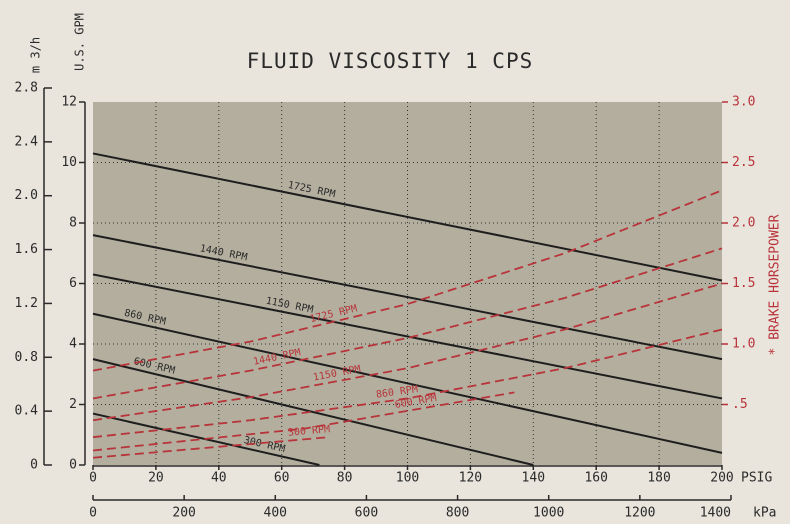 This screenshot has width=790, height=524. What do you see at coordinates (156, 478) in the screenshot?
I see `x-tick-label: 20` at bounding box center [156, 478].